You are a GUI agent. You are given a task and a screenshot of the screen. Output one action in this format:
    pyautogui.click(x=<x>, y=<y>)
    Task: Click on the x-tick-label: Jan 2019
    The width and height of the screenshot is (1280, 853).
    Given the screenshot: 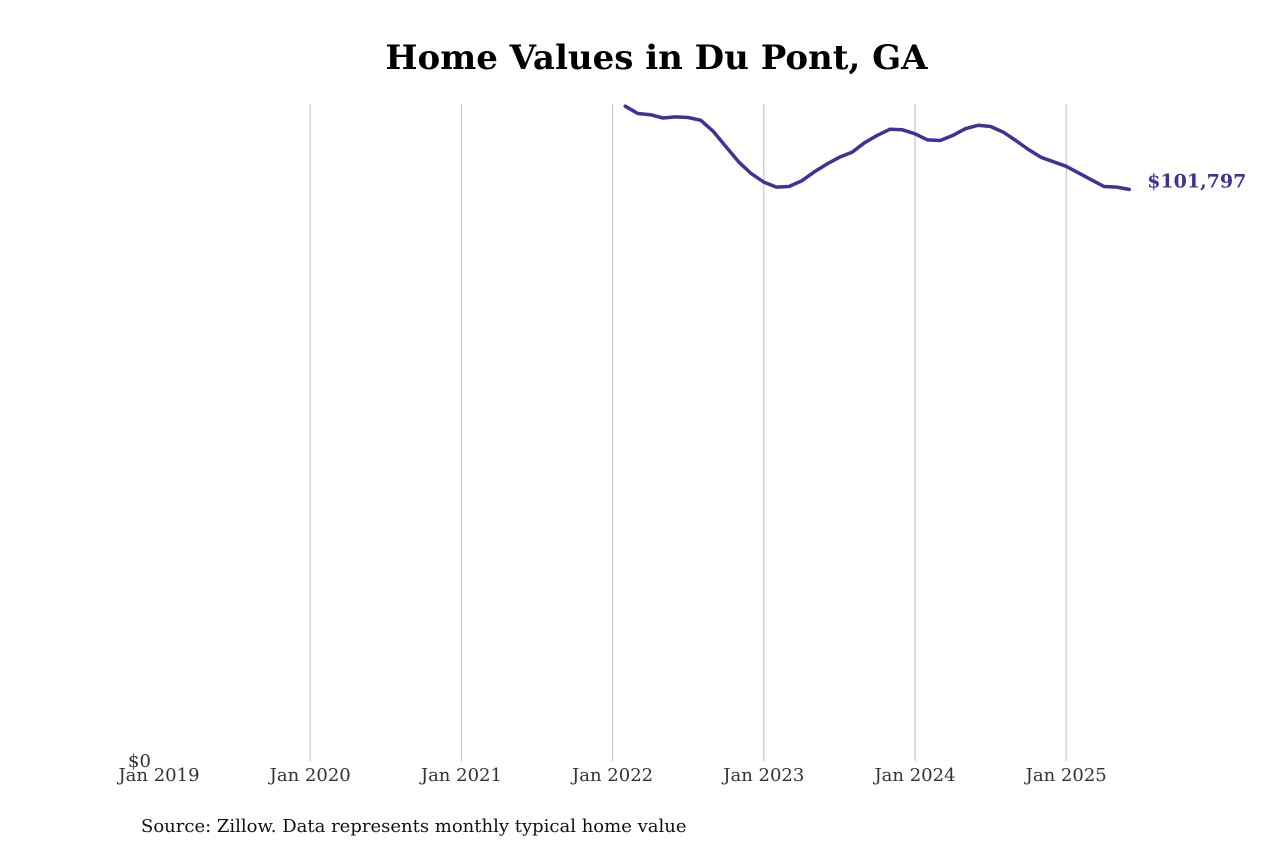 What is the action you would take?
    pyautogui.click(x=157, y=775)
    